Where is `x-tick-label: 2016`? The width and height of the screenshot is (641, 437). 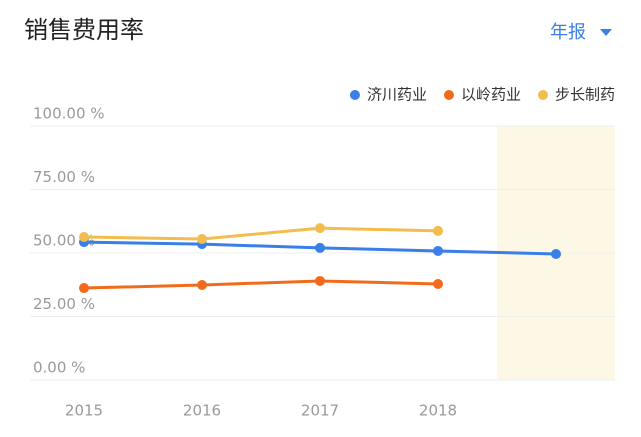 x-tick-label: 2016 is located at coordinates (202, 411).